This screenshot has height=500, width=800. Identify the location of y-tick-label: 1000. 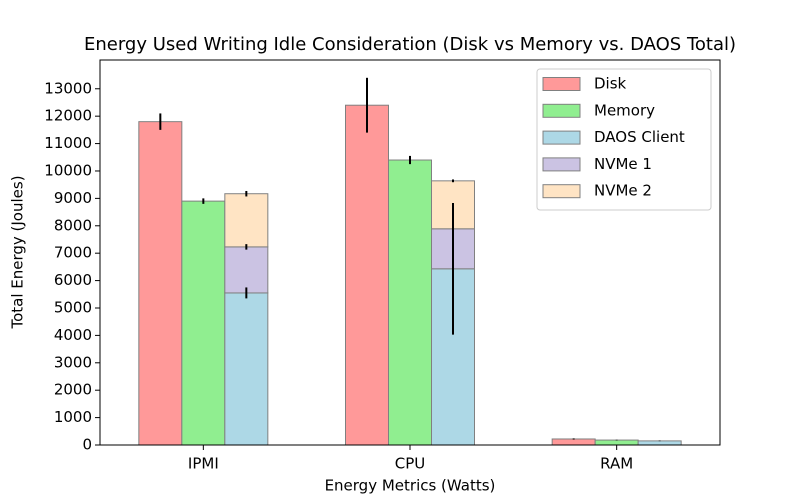
(73, 417).